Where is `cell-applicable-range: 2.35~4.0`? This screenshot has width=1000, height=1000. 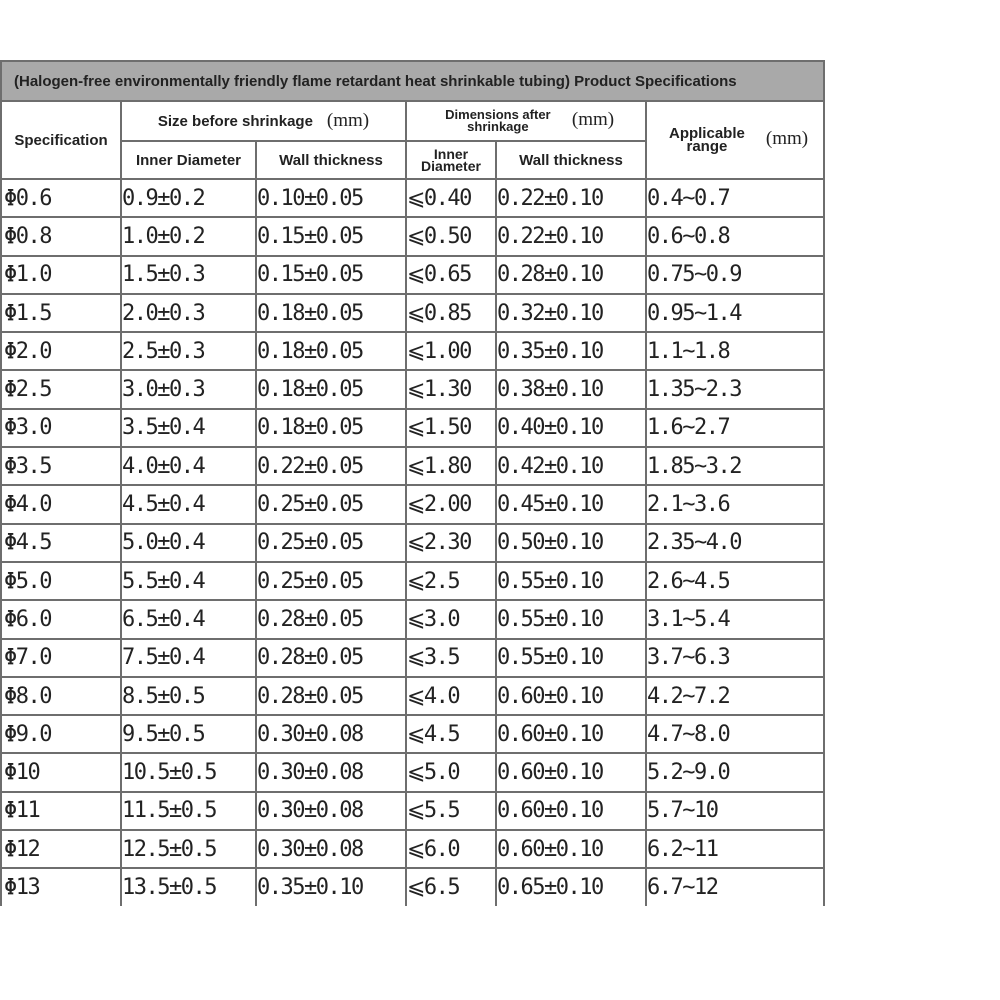 cell-applicable-range: 2.35~4.0 is located at coordinates (735, 542).